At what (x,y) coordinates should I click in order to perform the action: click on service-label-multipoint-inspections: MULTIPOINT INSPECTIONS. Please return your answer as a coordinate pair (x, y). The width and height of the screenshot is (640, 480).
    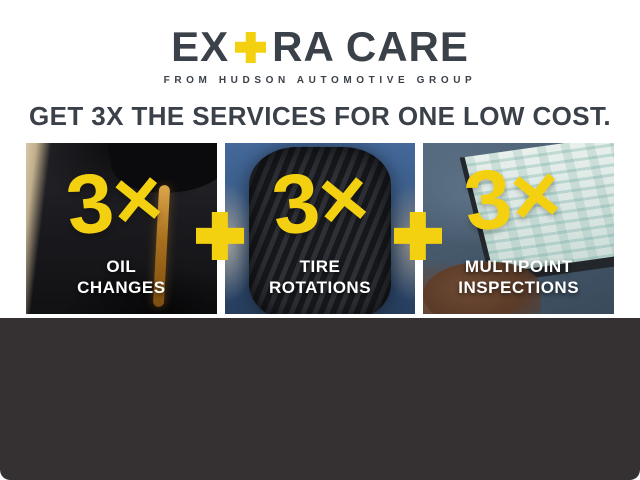
    Looking at the image, I should click on (518, 277).